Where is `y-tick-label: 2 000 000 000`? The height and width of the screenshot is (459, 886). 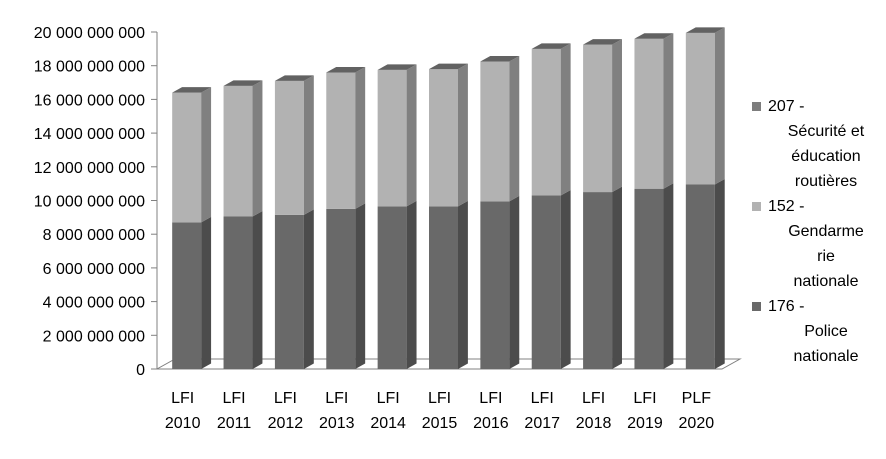 y-tick-label: 2 000 000 000 is located at coordinates (94, 336).